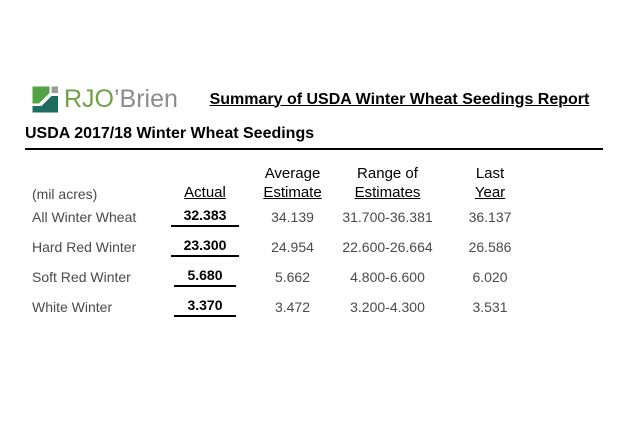 The width and height of the screenshot is (630, 430). Describe the element at coordinates (387, 173) in the screenshot. I see `column-header-top: Range of` at that location.